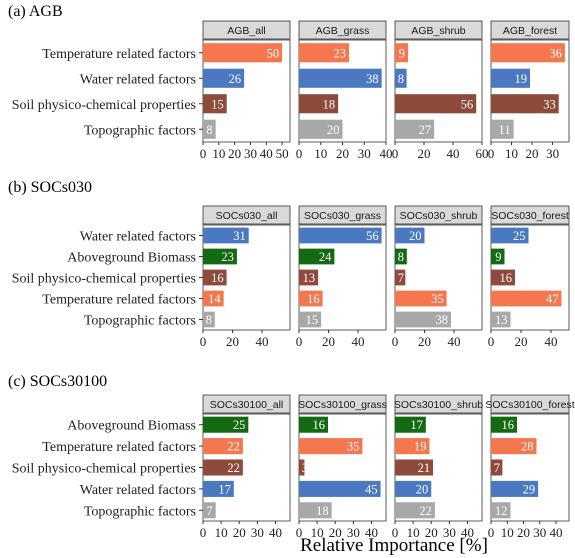 Image resolution: width=575 pixels, height=558 pixels. I want to click on facet-strip-label: SOCs030_all, so click(247, 216).